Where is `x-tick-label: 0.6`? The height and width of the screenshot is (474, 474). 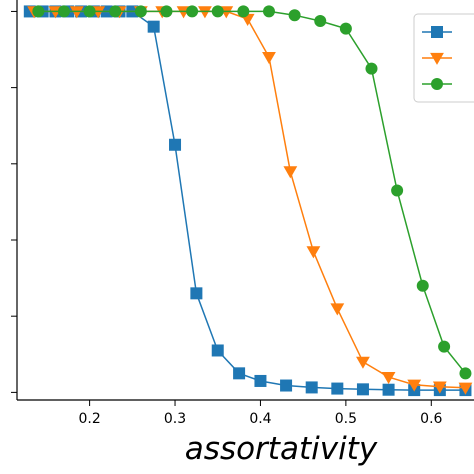
x-tick-label: 0.6 is located at coordinates (431, 419).